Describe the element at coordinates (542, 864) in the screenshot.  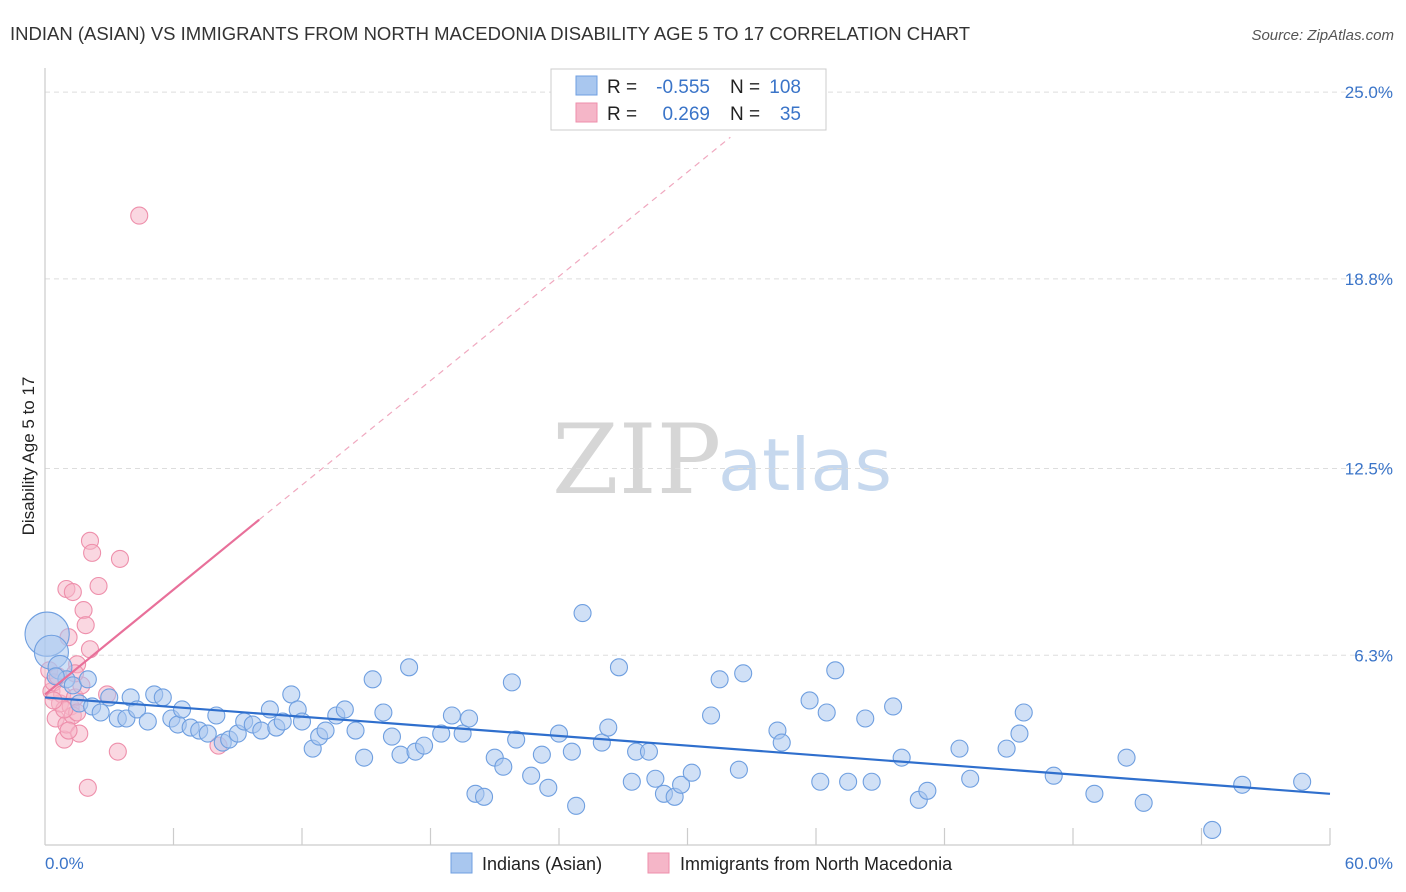
I see `bottom-legend-label-indians: Indians (Asian)` at that location.